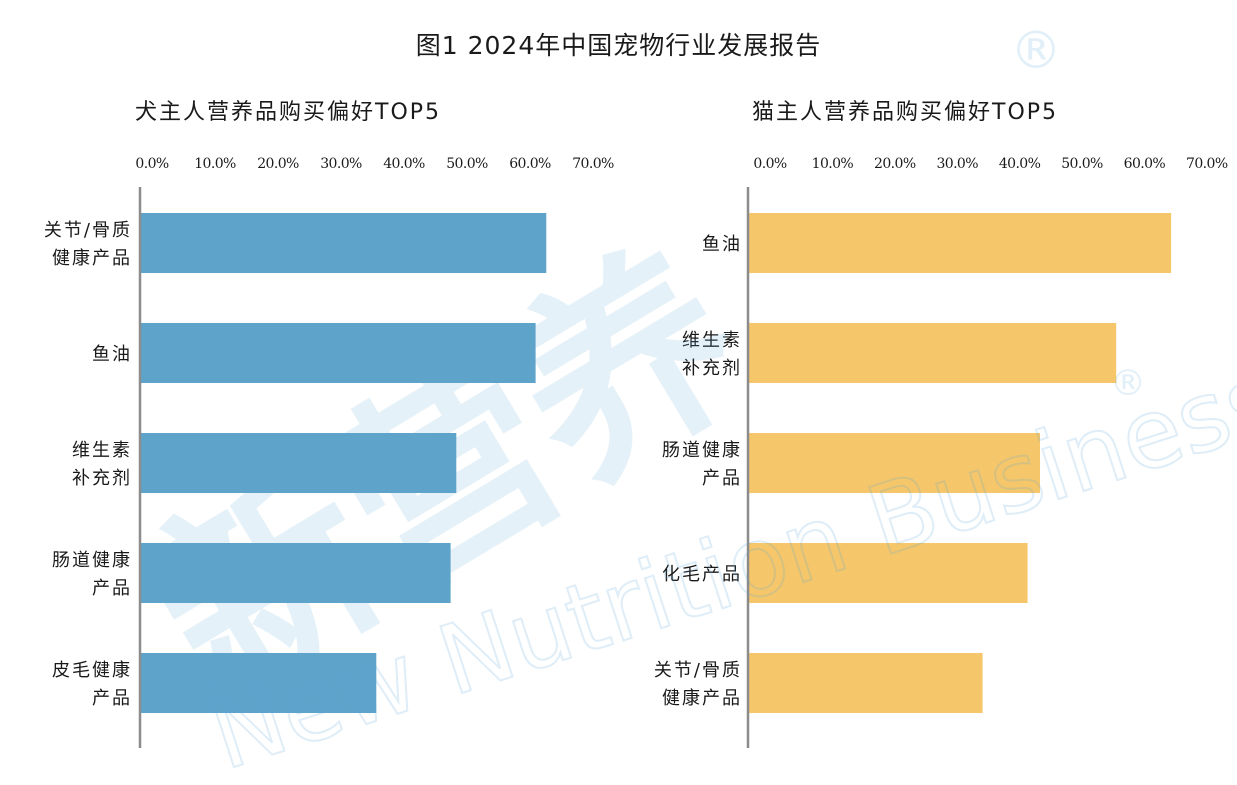  I want to click on dog-tick-label: 60.0%, so click(530, 164).